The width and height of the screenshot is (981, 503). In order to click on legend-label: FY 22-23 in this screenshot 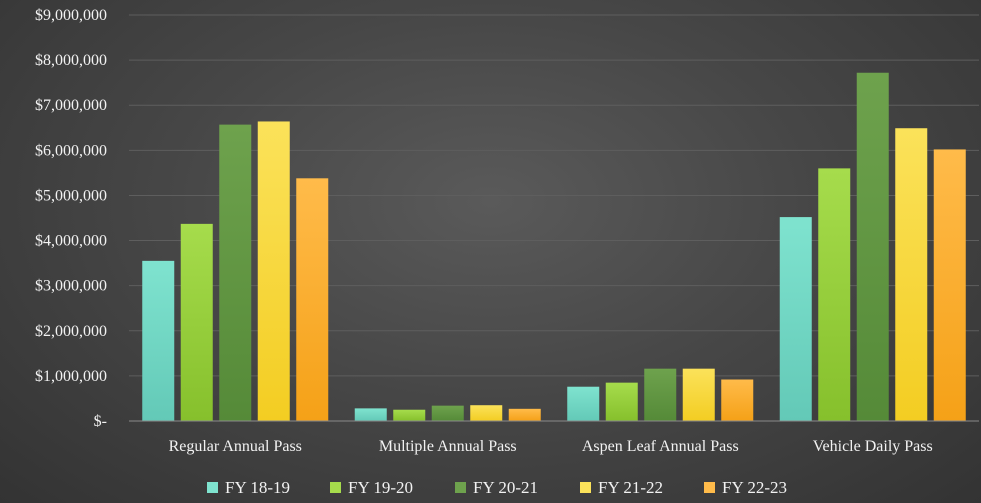, I will do `click(754, 487)`.